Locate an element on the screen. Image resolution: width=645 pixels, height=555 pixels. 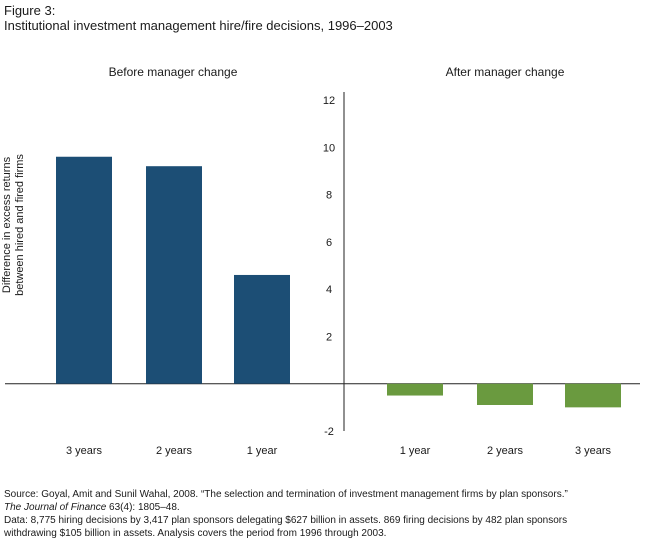
y-axis-title: between hired and fired firms is located at coordinates (20, 225).